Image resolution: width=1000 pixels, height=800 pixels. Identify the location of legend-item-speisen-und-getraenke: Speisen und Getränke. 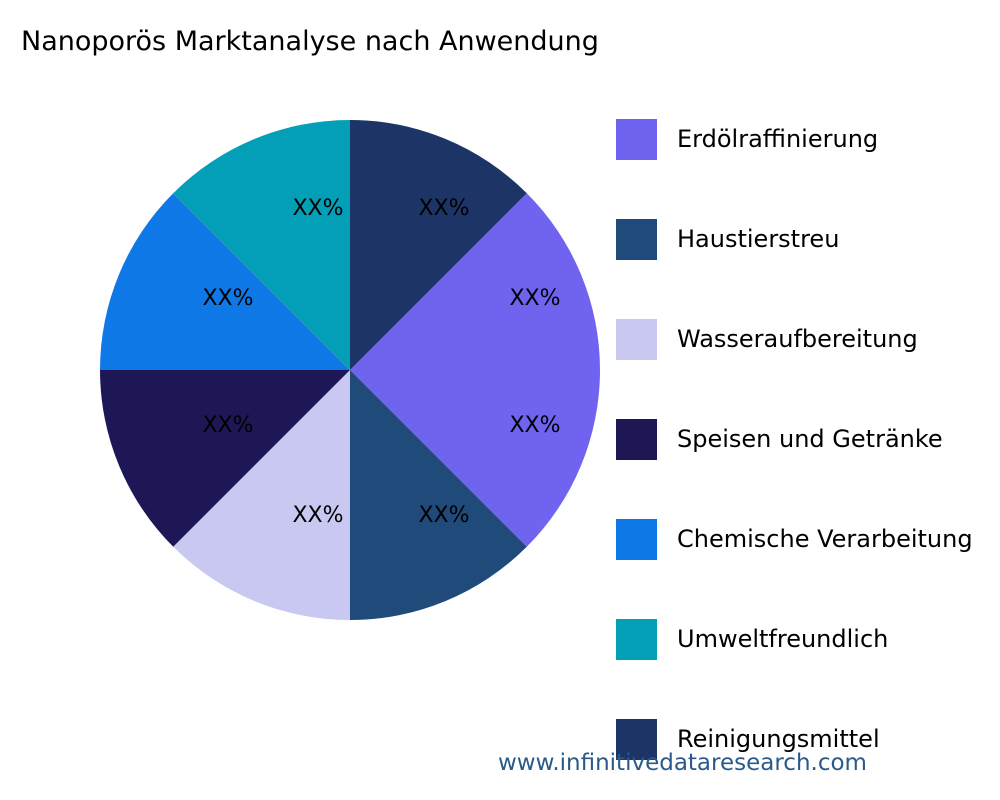
(779, 439).